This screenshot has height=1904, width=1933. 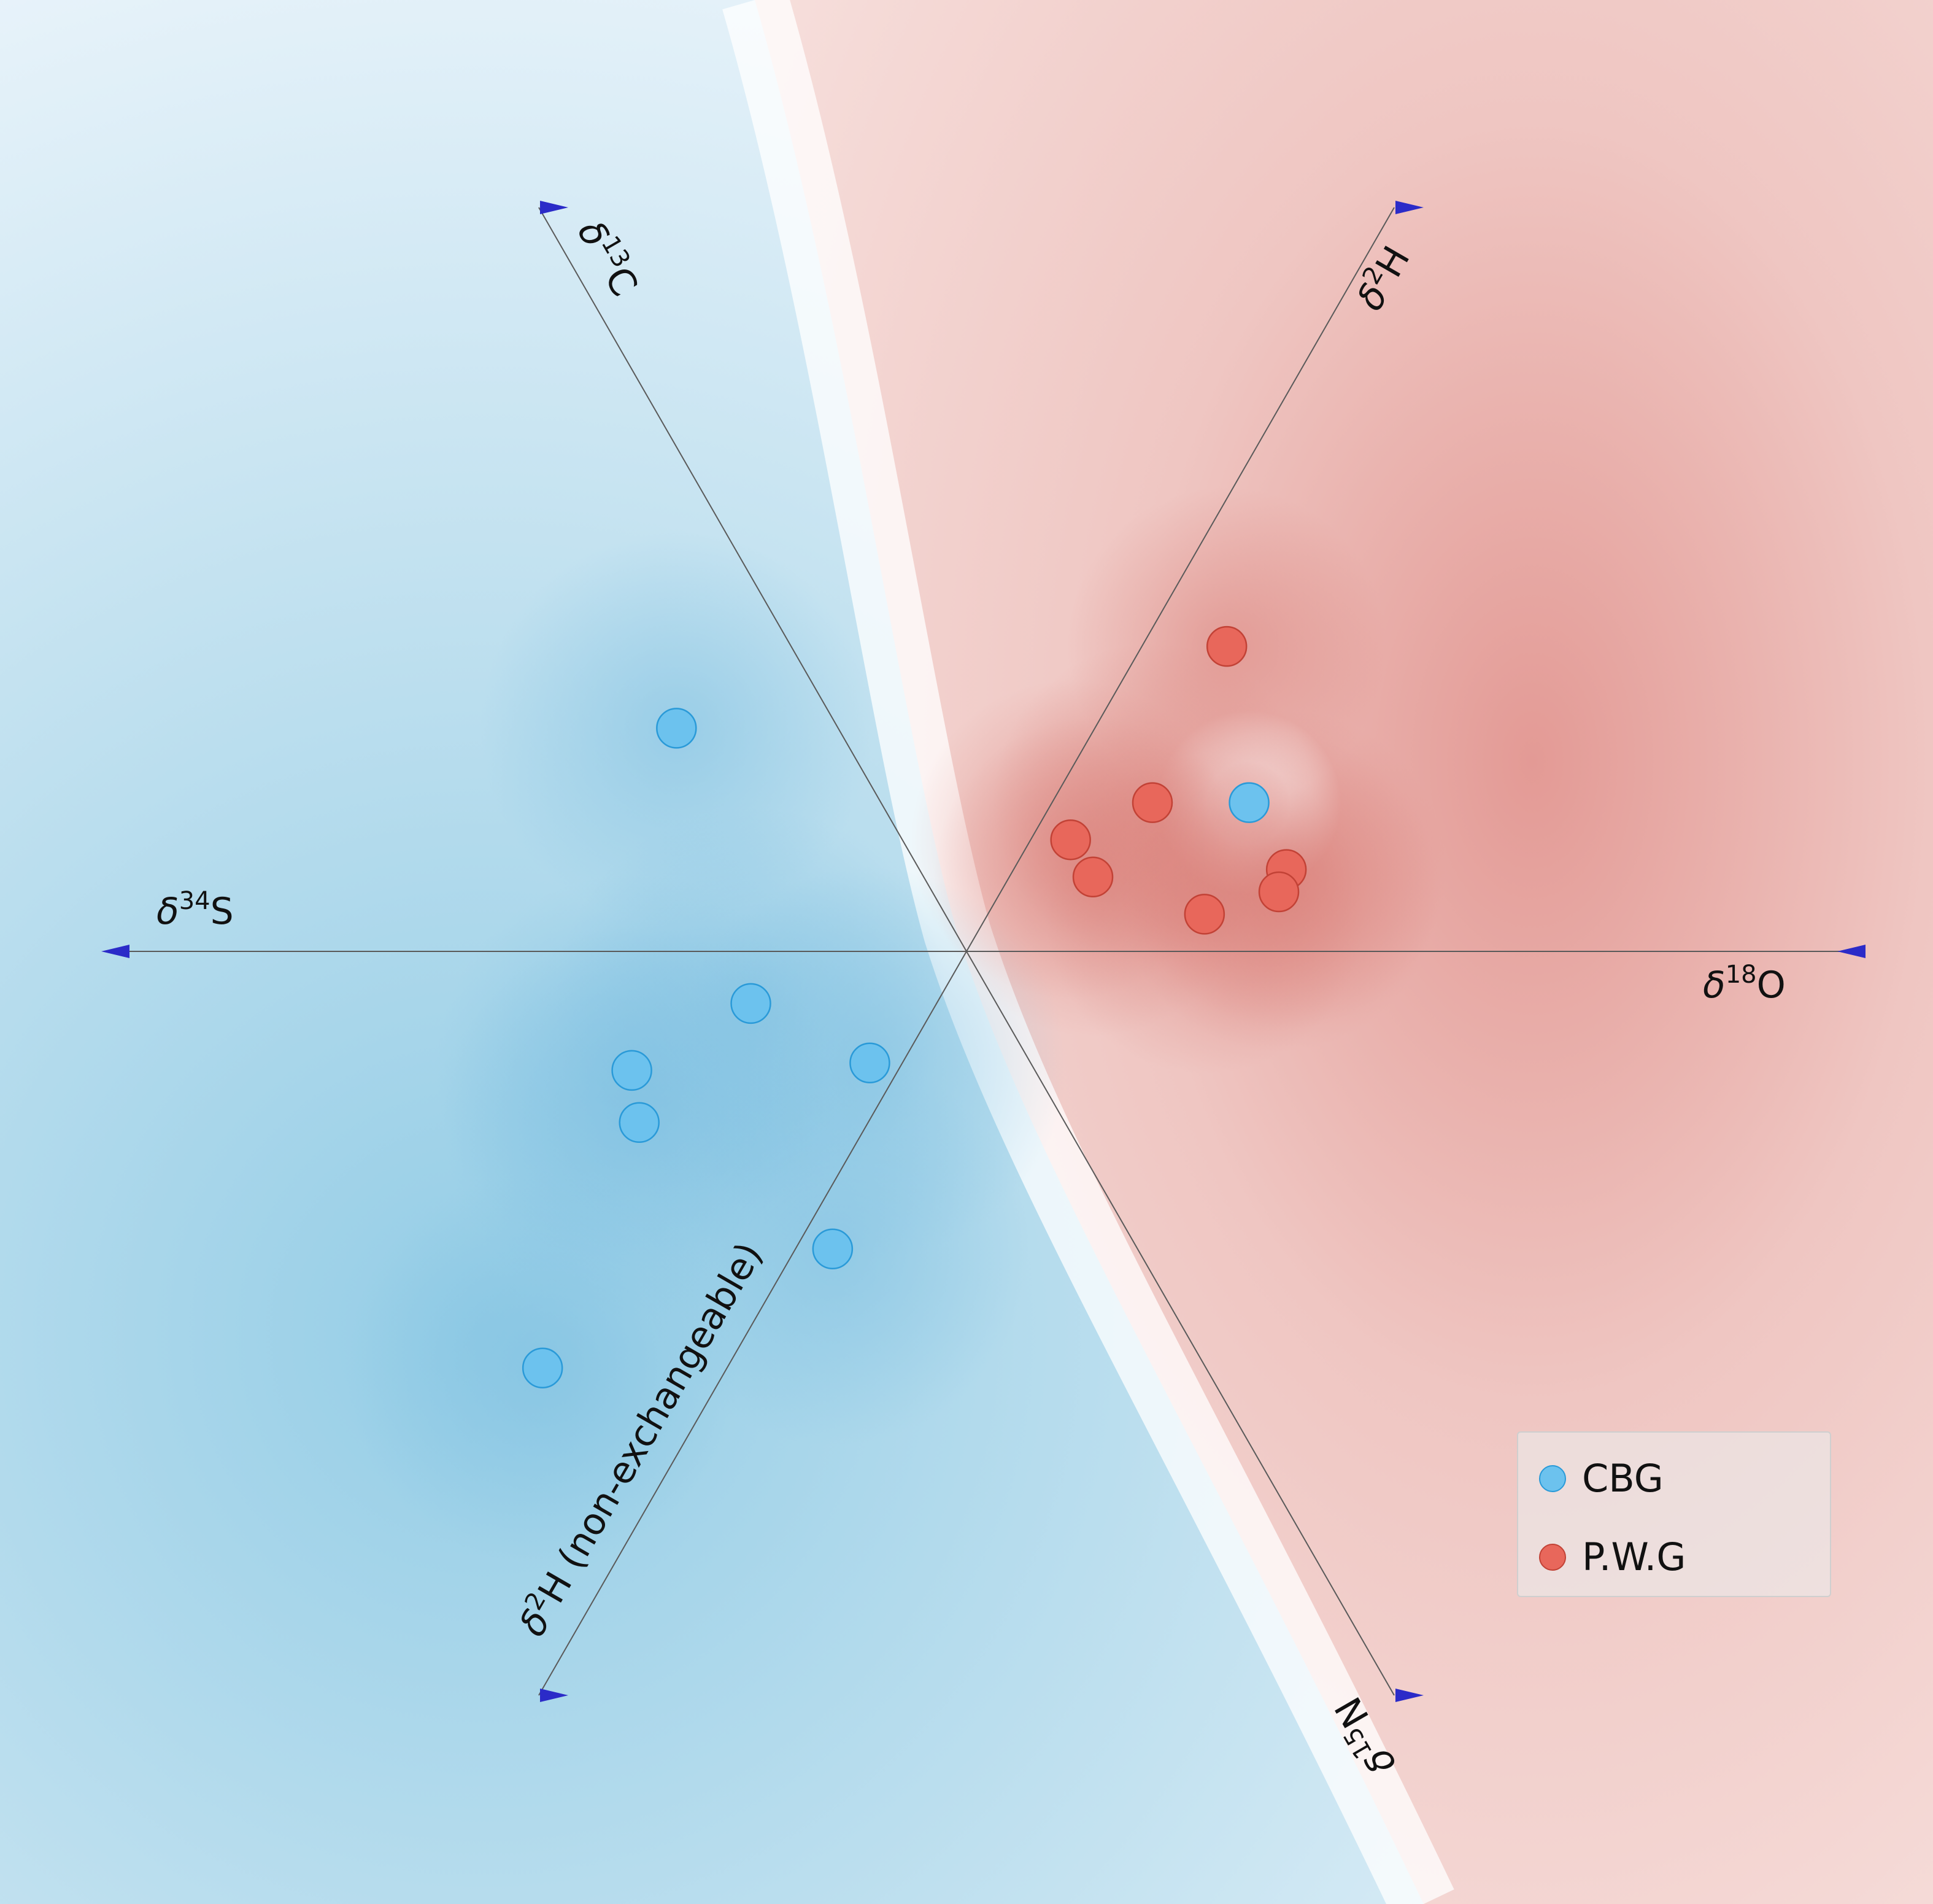 What do you see at coordinates (1409, 1695) in the screenshot?
I see `axis-arrow-d15N` at bounding box center [1409, 1695].